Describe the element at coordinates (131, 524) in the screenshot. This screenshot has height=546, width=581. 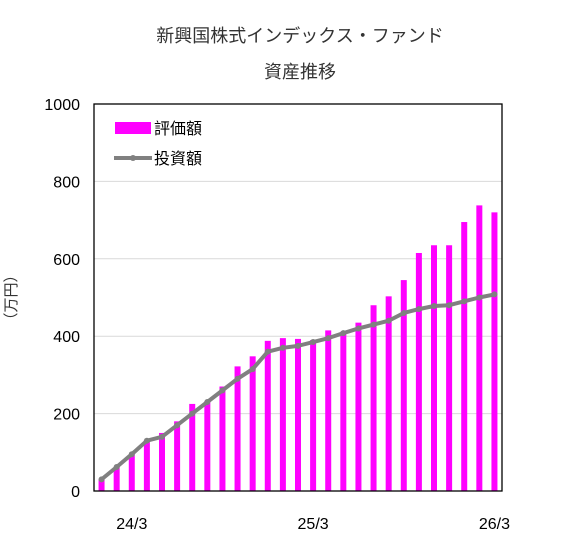
I see `x-tick-label: 24/3` at that location.